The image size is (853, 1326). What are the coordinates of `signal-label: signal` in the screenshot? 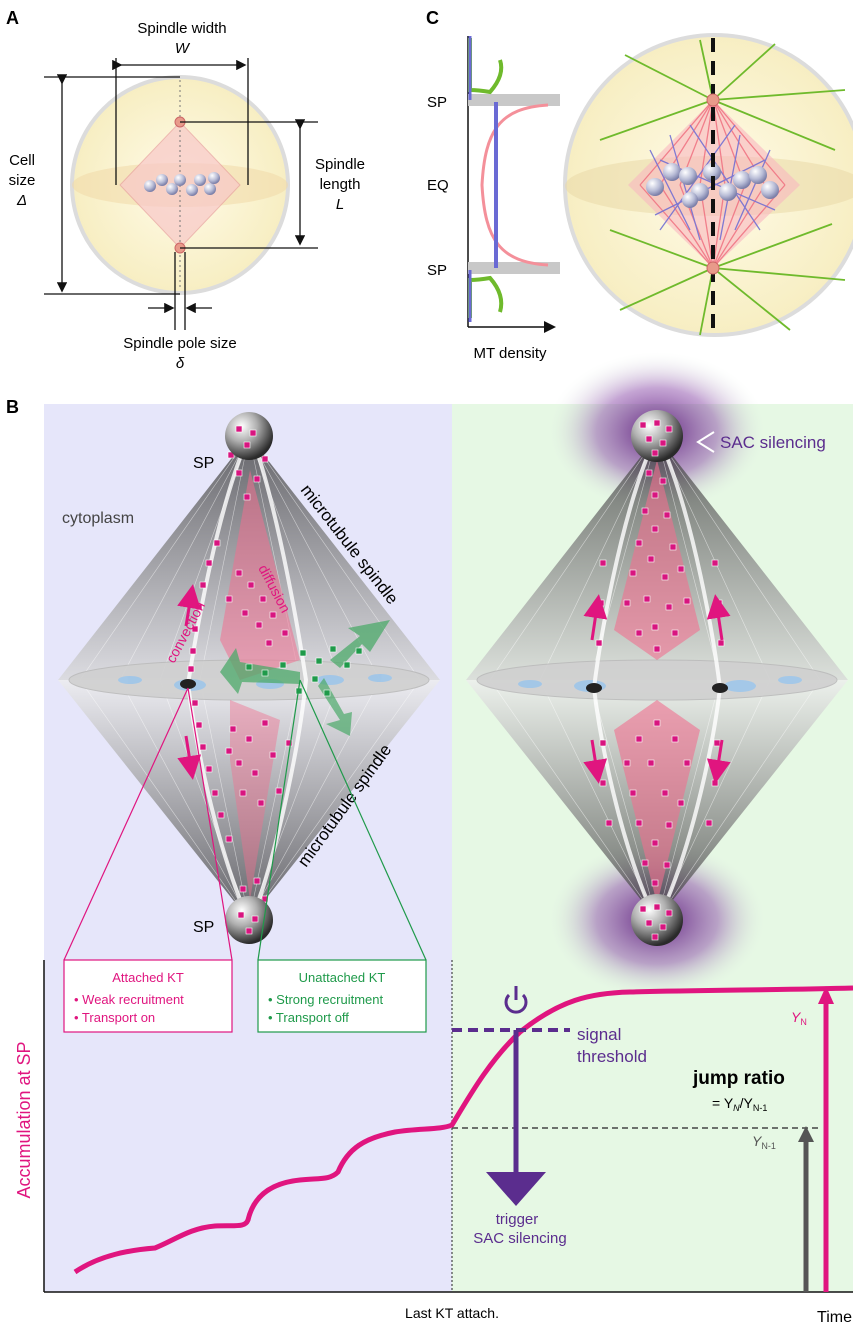 It's located at (599, 1034).